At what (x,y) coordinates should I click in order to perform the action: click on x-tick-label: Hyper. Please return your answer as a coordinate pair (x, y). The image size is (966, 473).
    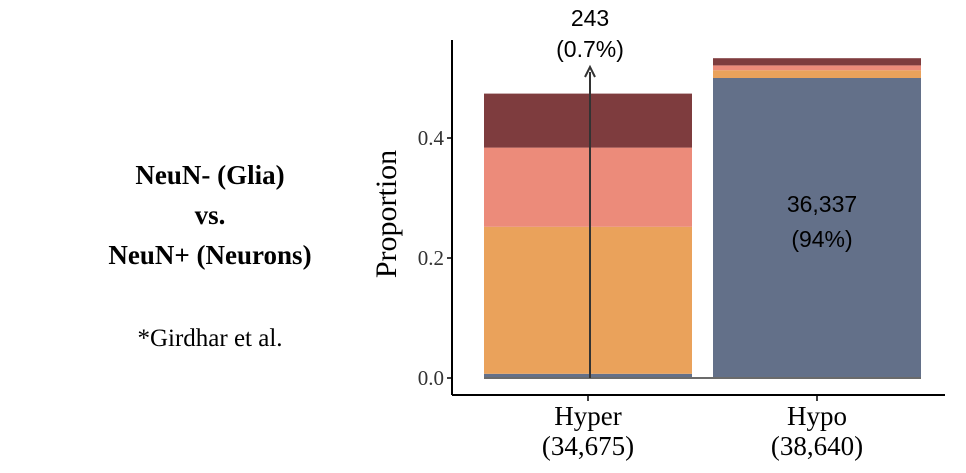
    Looking at the image, I should click on (587, 416).